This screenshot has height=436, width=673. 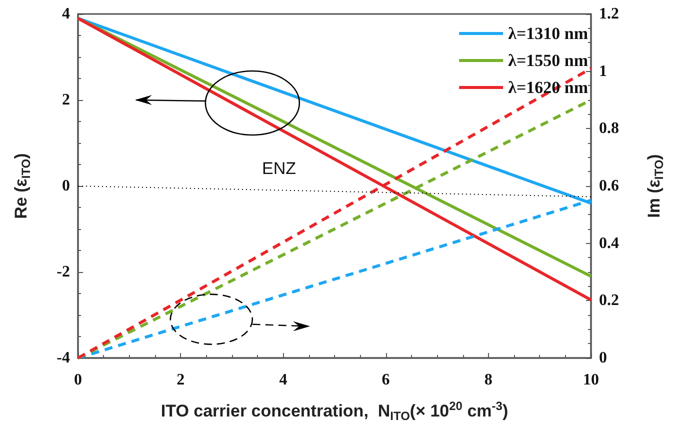 I want to click on x-tick-label: 10, so click(x=591, y=380).